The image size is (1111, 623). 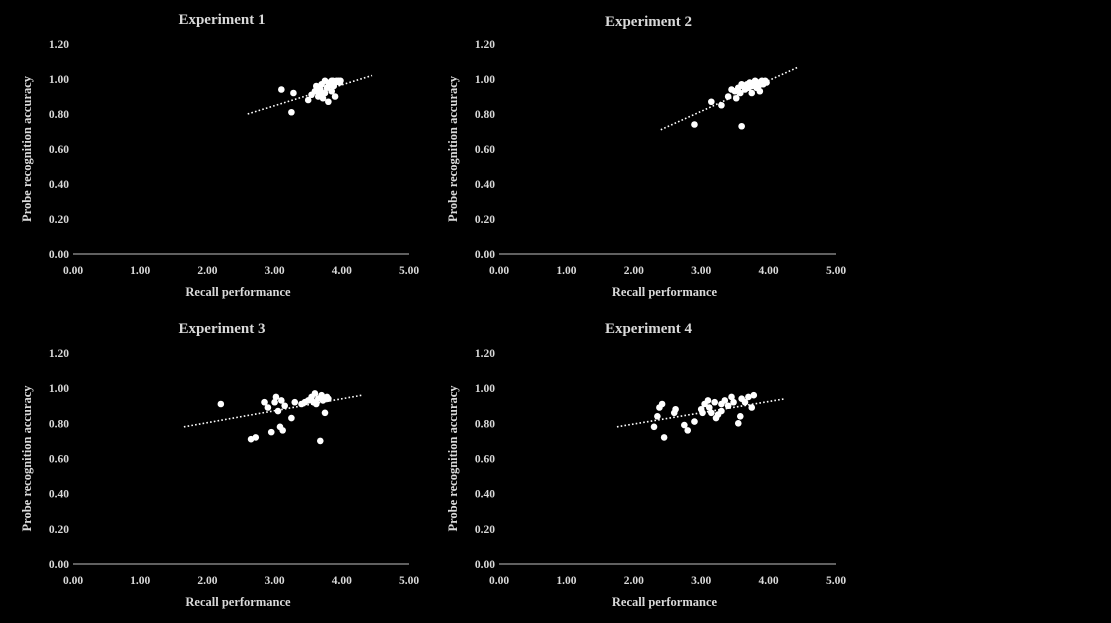 I want to click on y-tick-label: 0.20, so click(x=59, y=220).